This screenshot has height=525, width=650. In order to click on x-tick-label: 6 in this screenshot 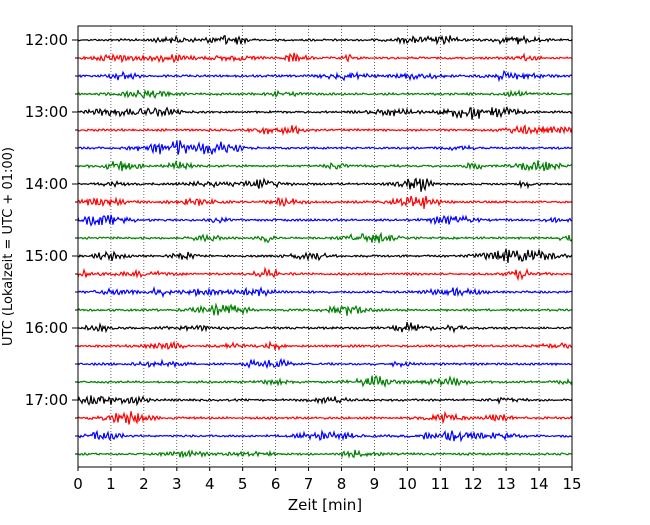, I will do `click(276, 484)`.